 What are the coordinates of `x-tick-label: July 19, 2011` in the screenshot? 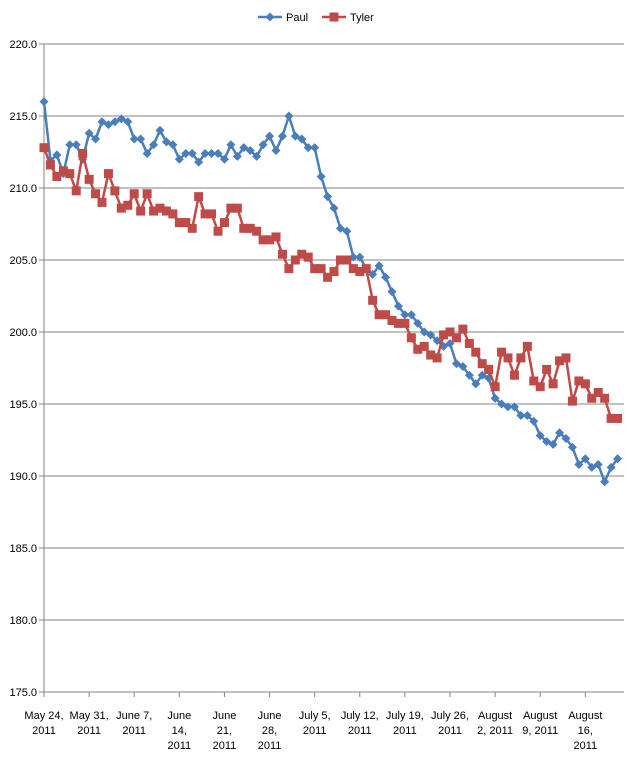 It's located at (405, 723).